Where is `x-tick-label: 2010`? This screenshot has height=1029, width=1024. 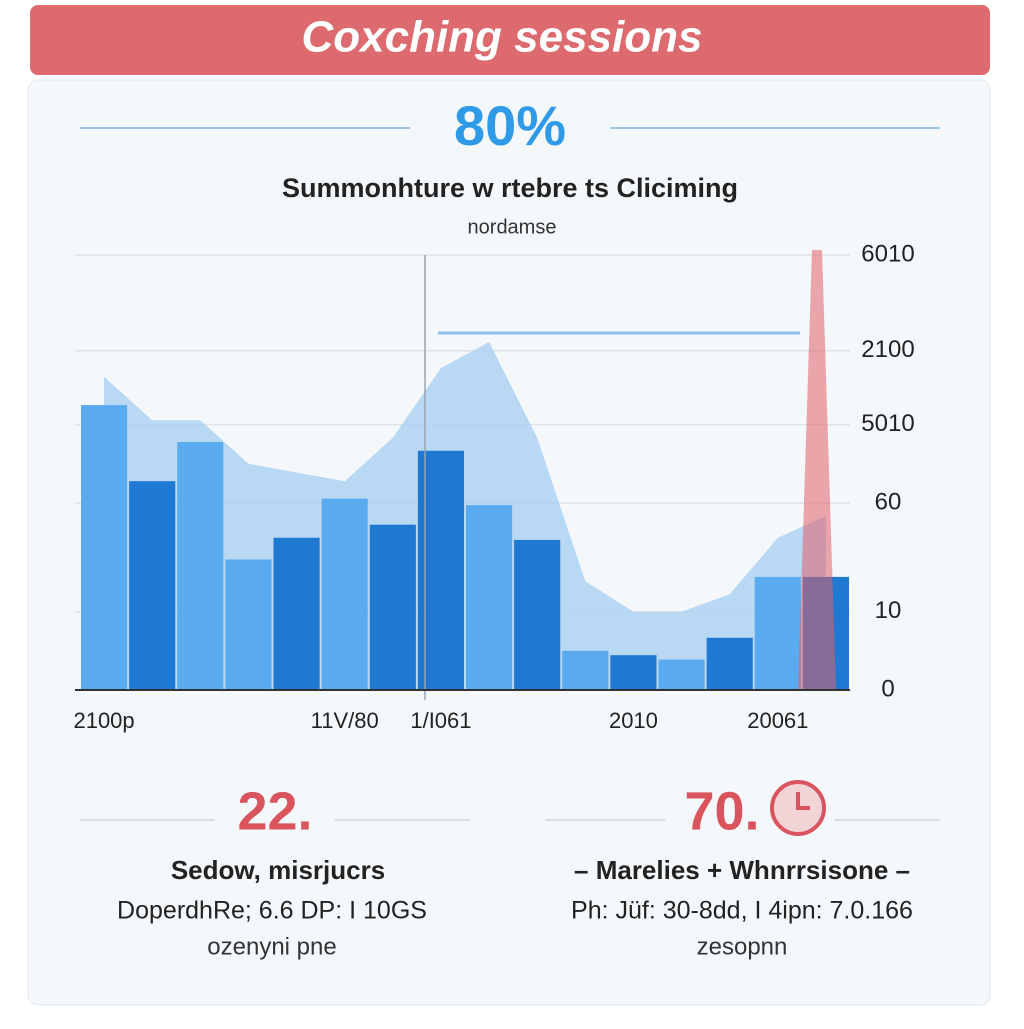 x-tick-label: 2010 is located at coordinates (633, 720).